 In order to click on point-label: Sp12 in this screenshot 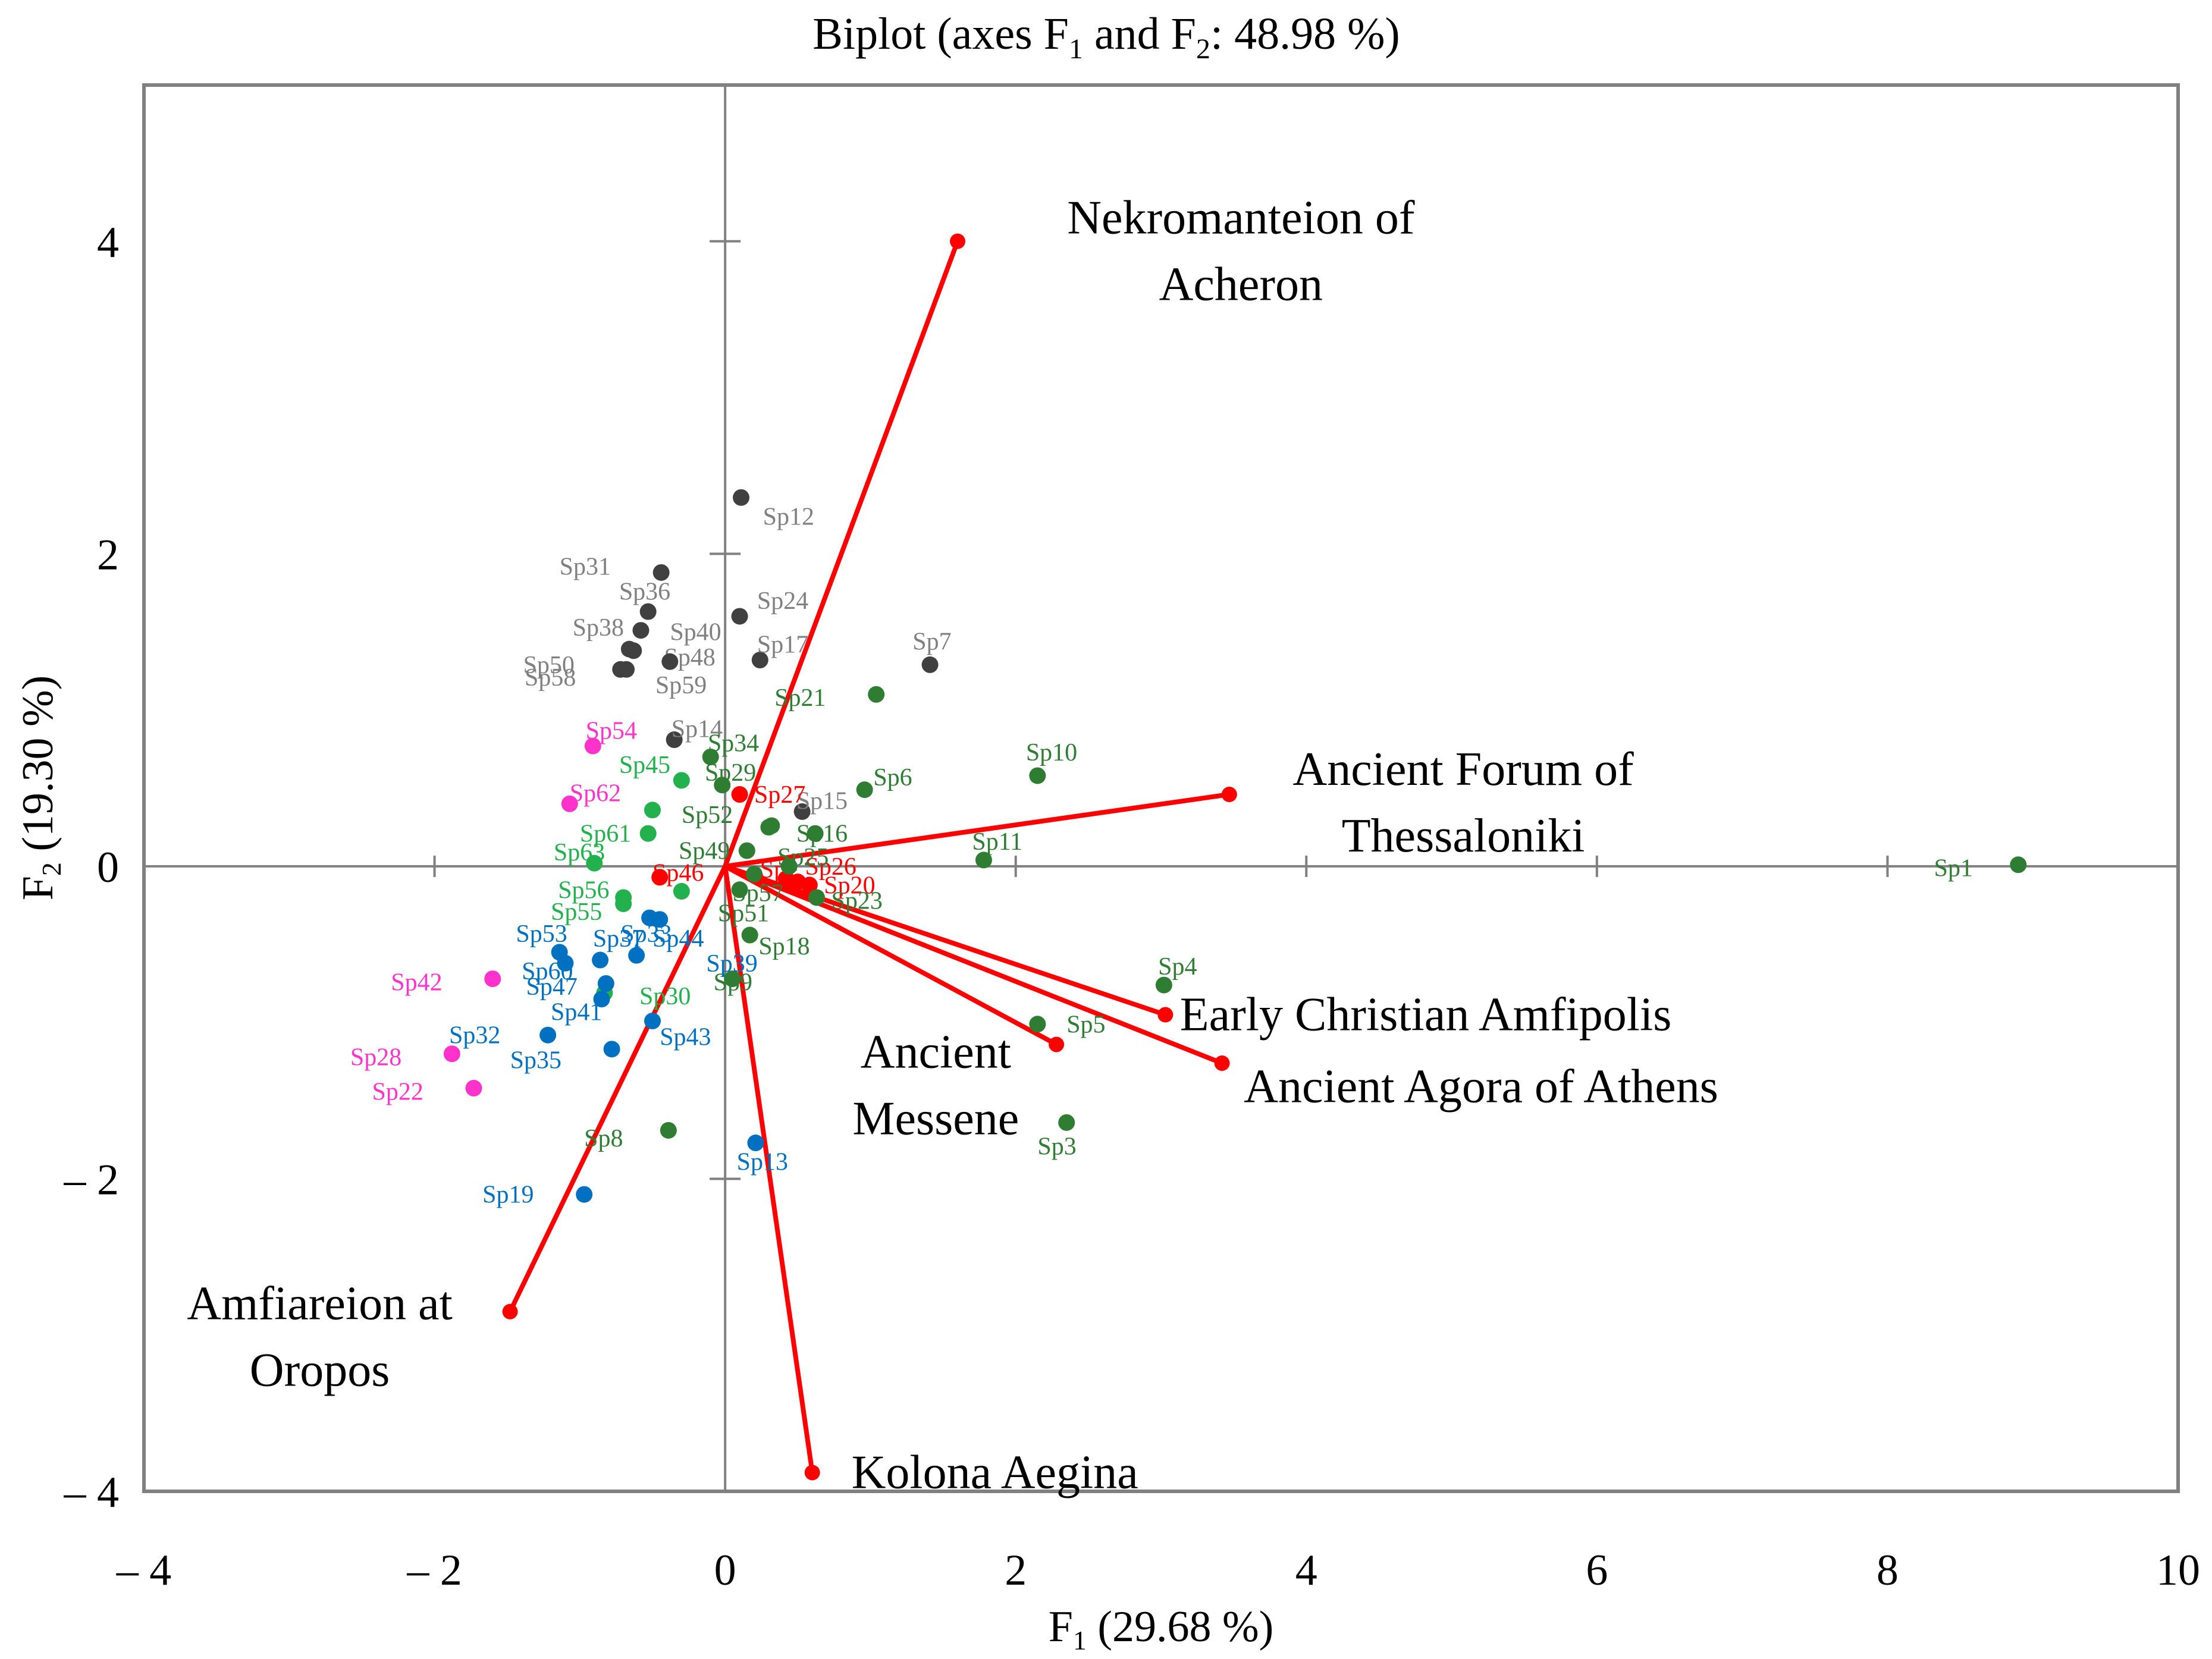, I will do `click(788, 516)`.